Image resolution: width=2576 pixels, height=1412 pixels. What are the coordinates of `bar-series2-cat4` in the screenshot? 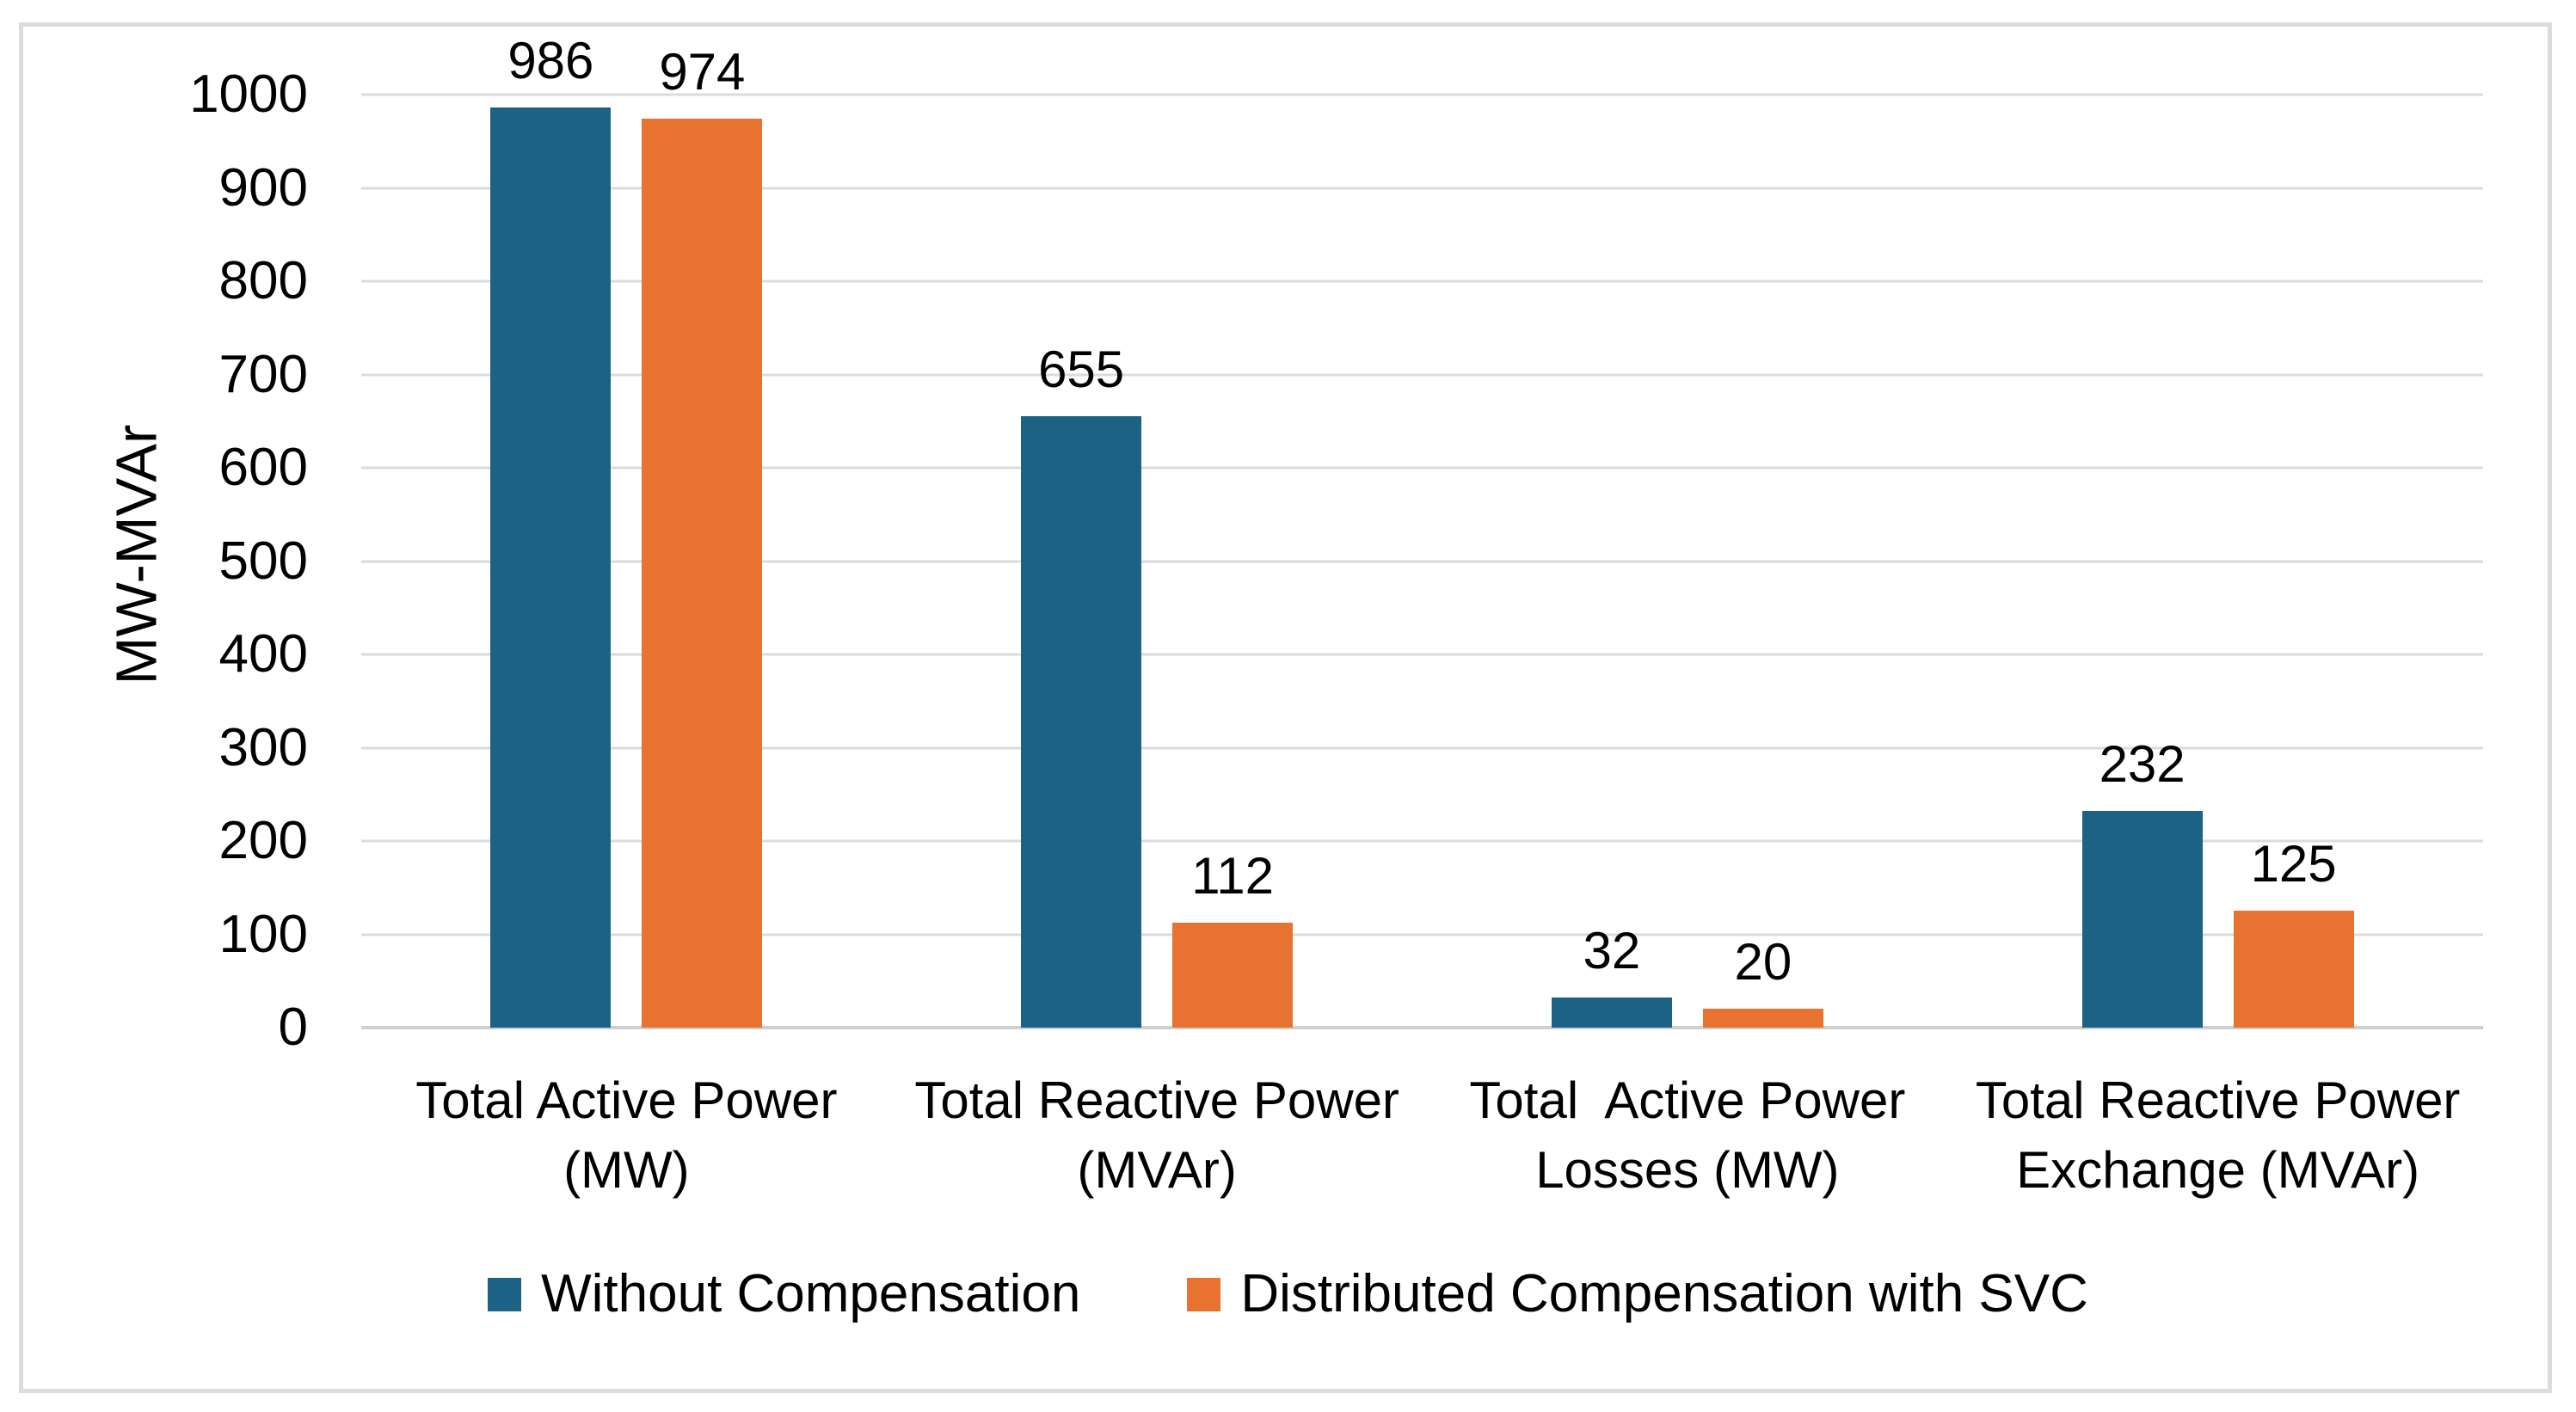 It's located at (2293, 969).